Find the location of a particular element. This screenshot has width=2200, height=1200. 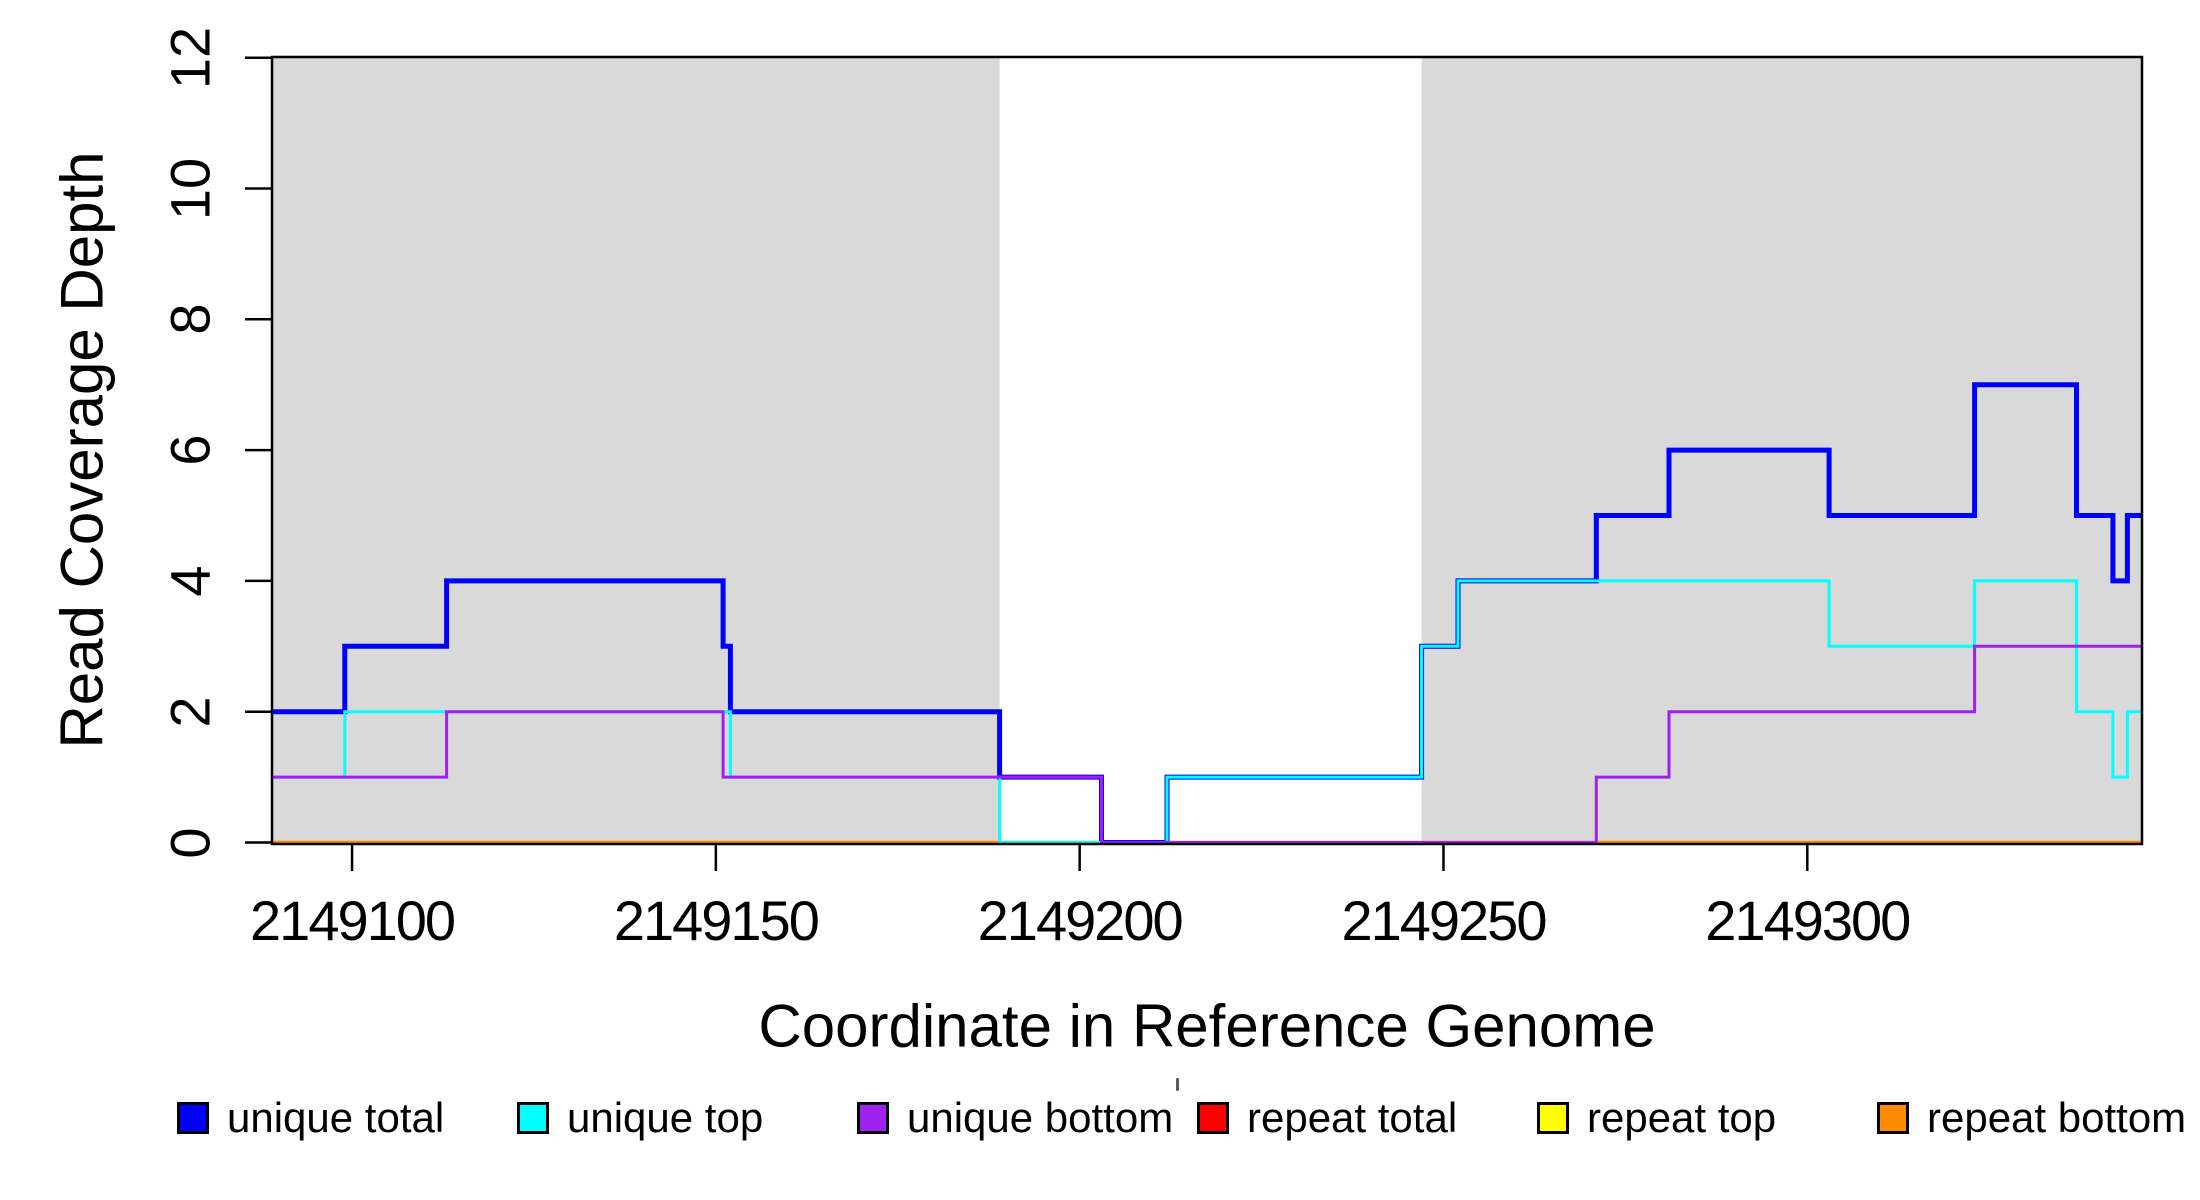

x-tick-label: 2149150 is located at coordinates (716, 920).